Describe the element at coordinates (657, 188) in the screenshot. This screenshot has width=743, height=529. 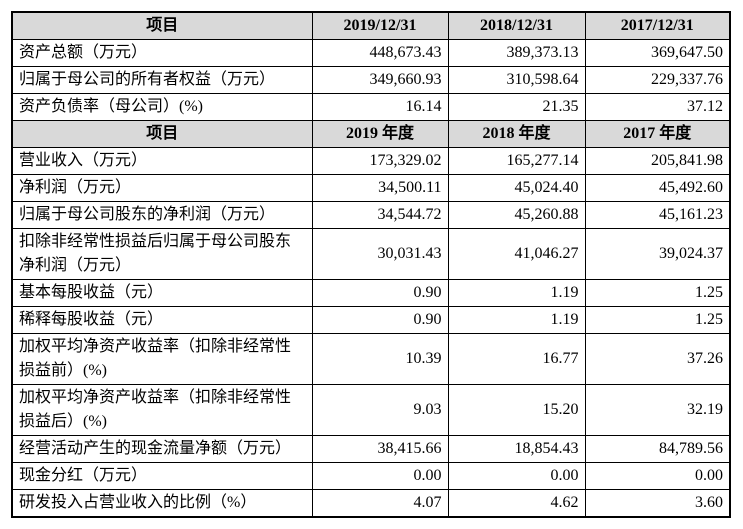
I see `cell: 45,492.60` at that location.